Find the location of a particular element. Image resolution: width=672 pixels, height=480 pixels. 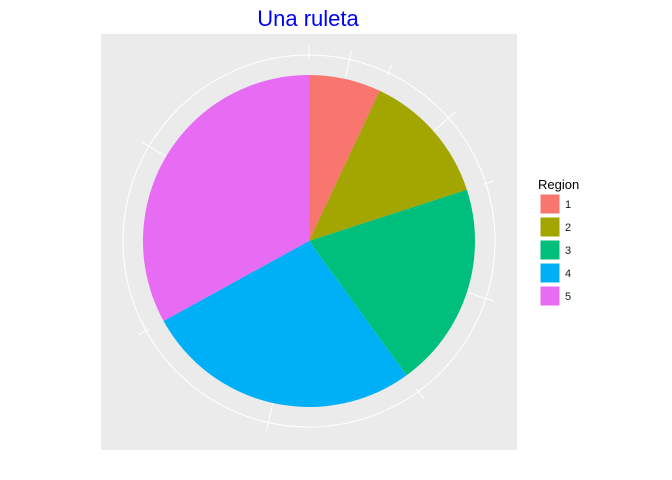

legend: Region 1 2 3 4 5 is located at coordinates (558, 242).